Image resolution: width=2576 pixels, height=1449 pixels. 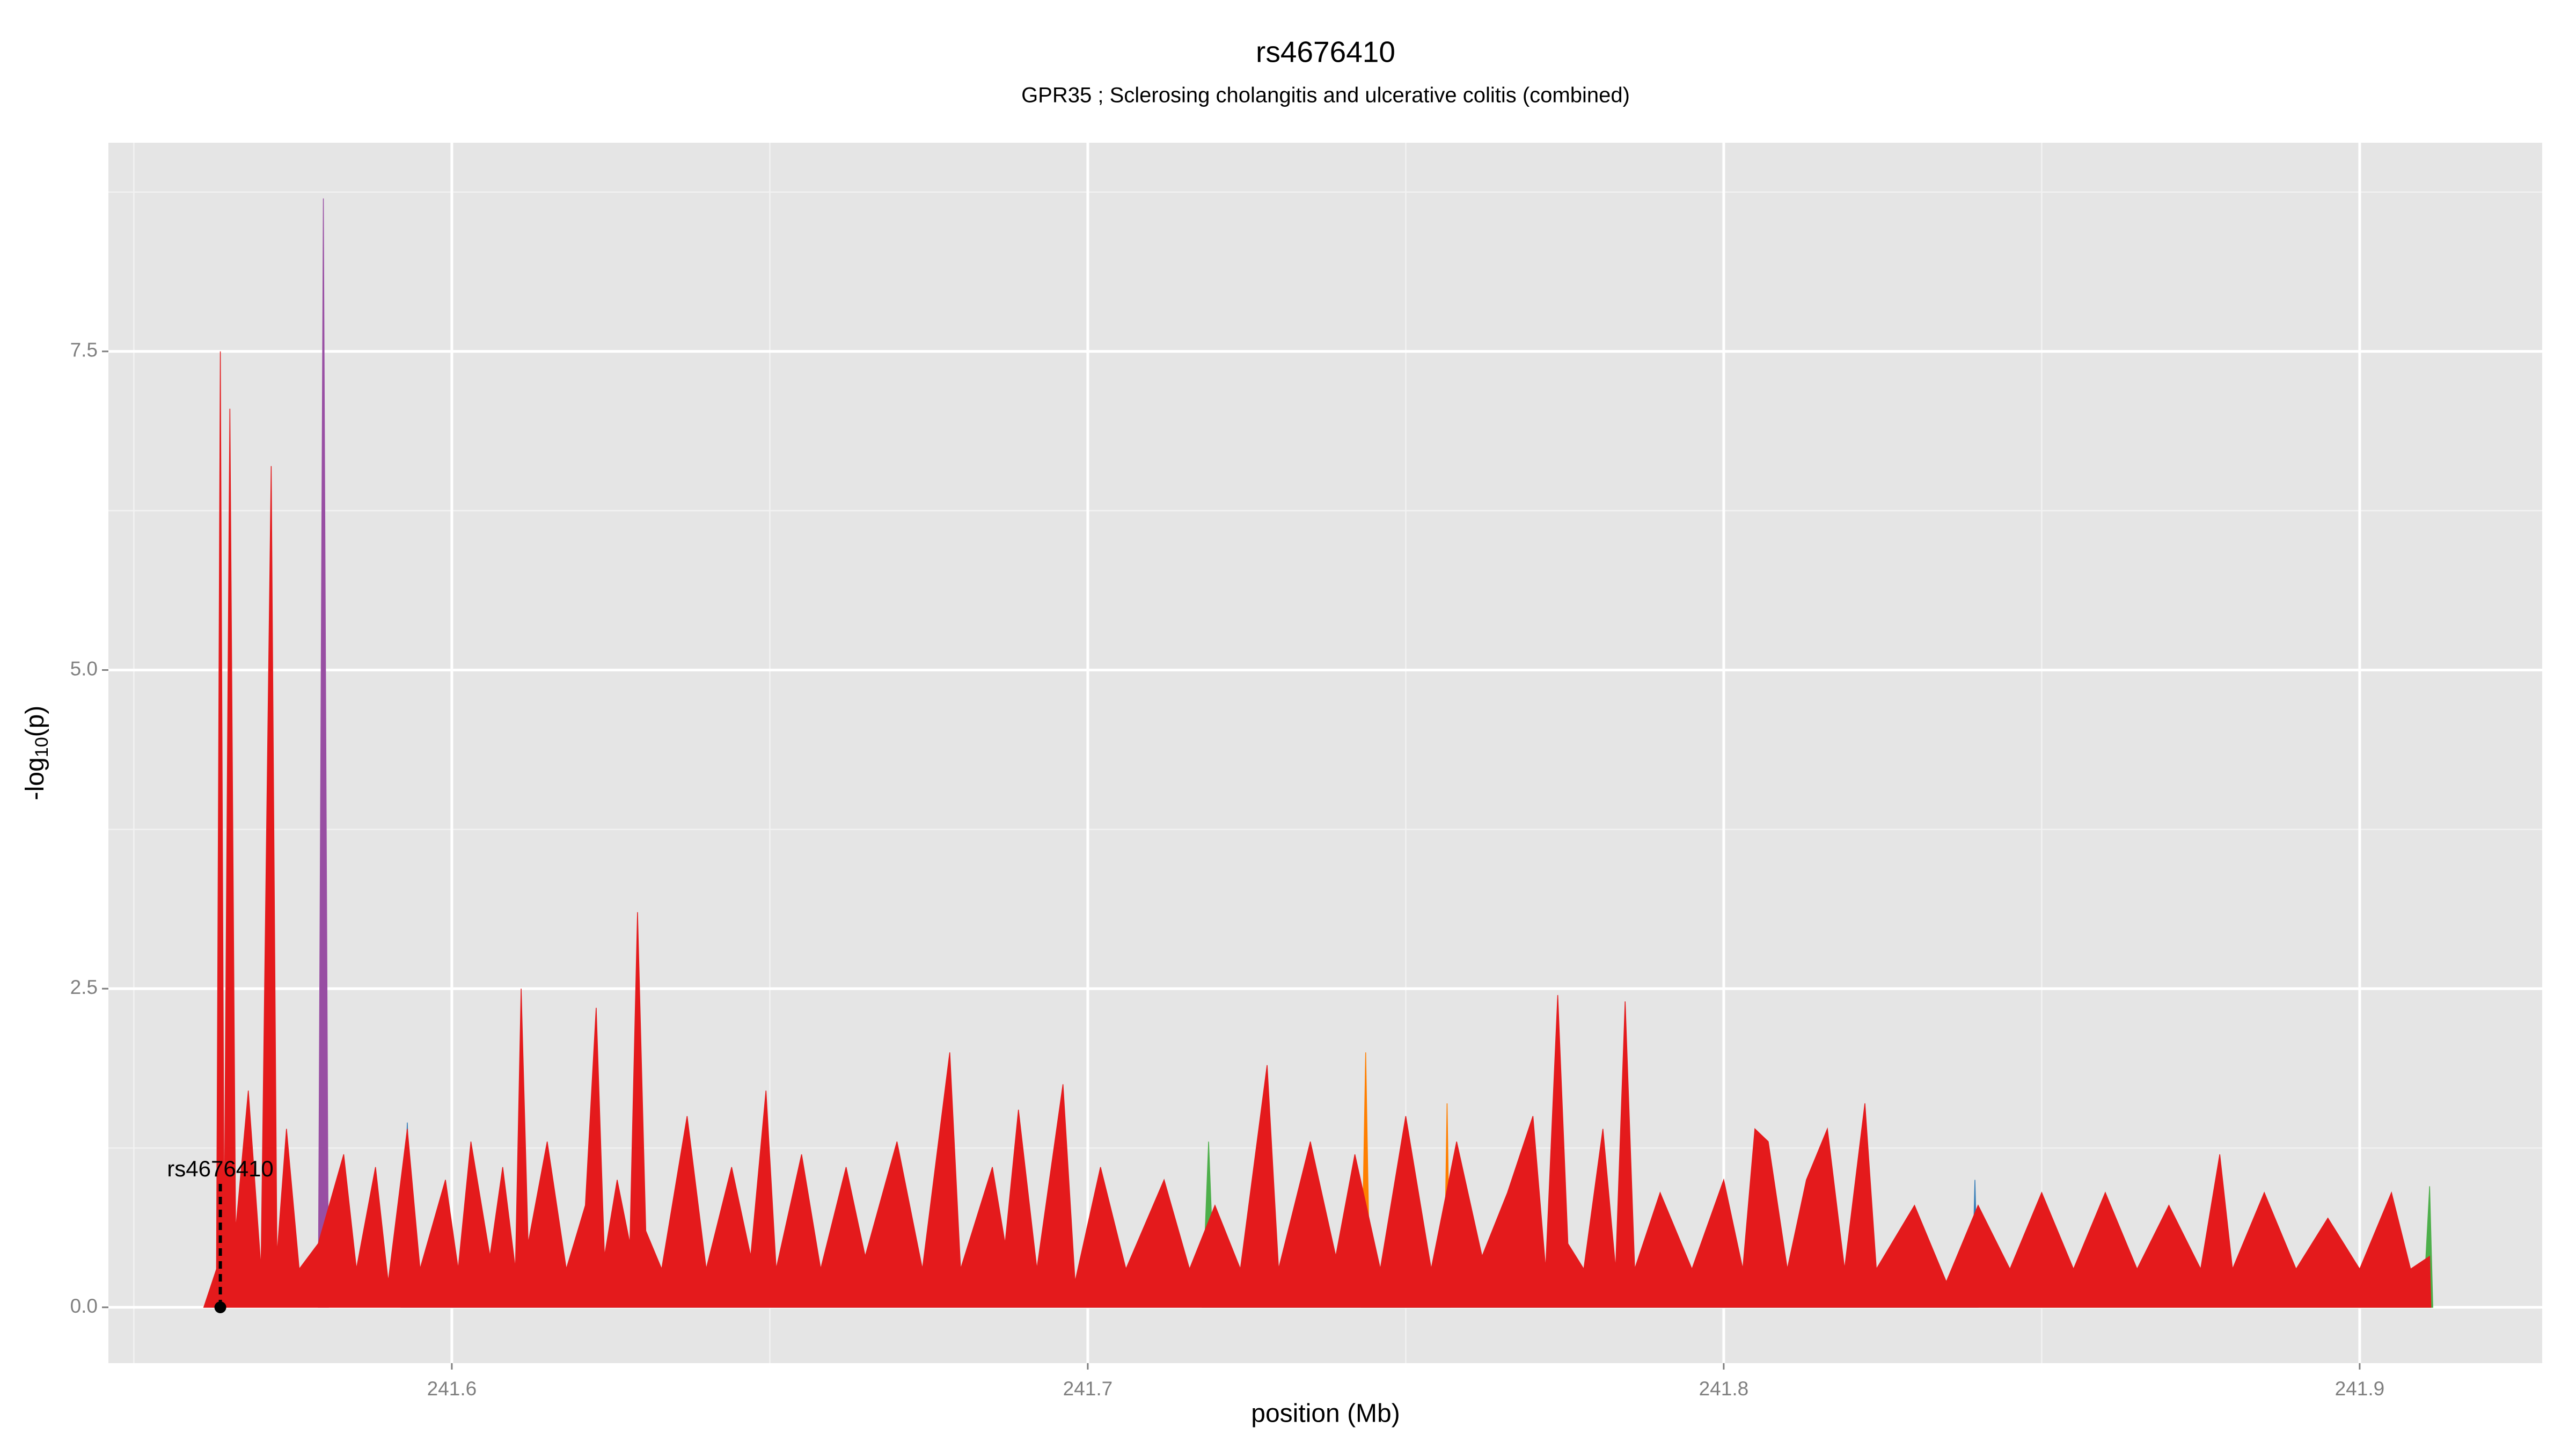 What do you see at coordinates (1088, 1389) in the screenshot?
I see `x-tick-label: 241.7` at bounding box center [1088, 1389].